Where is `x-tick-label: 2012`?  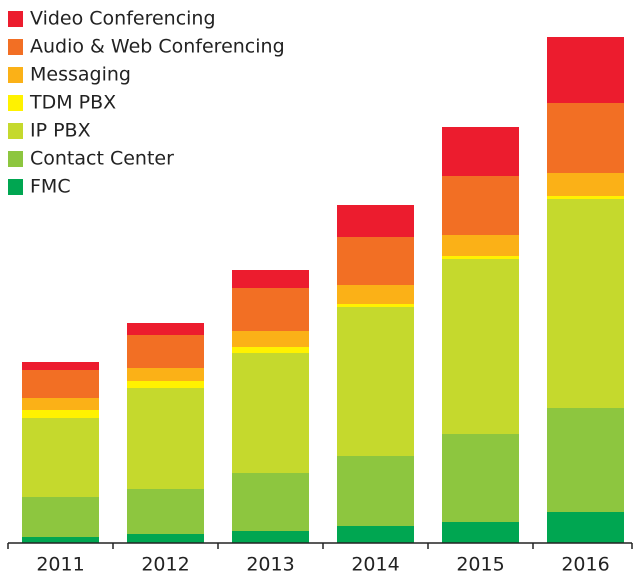
x-tick-label: 2012 is located at coordinates (165, 565).